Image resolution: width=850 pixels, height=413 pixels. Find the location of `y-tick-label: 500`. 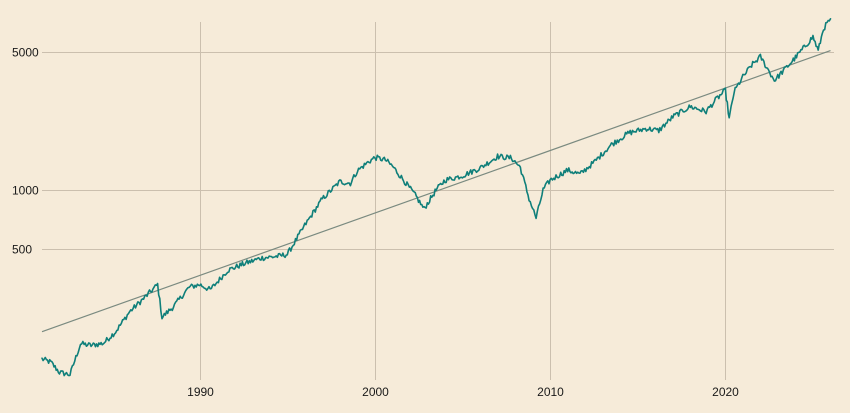

y-tick-label: 500 is located at coordinates (22, 250).